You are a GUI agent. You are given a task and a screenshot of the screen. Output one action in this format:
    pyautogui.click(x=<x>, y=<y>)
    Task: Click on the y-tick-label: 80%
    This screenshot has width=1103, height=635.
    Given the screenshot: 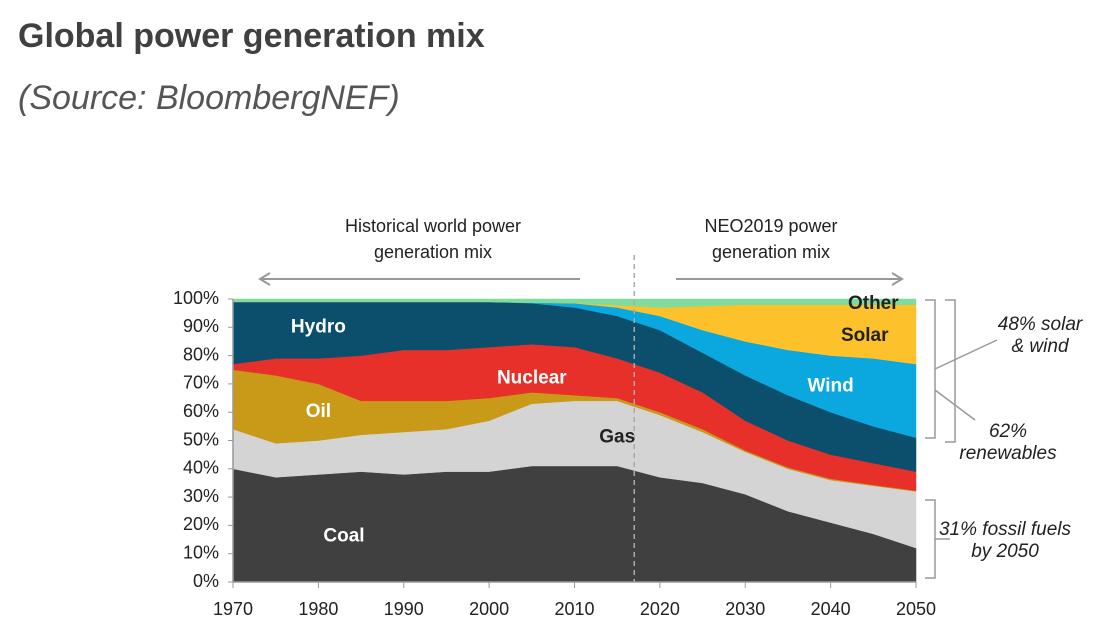 What is the action you would take?
    pyautogui.click(x=201, y=354)
    